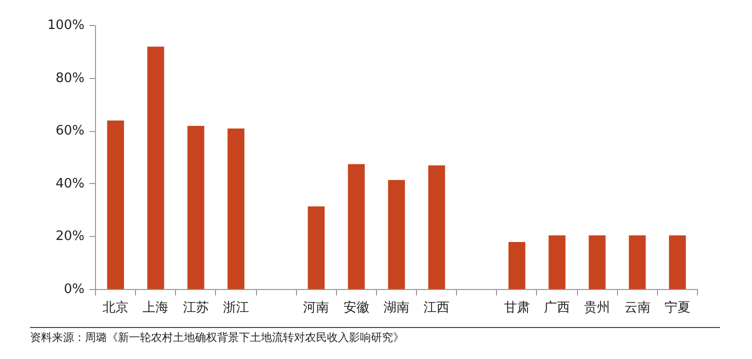 This screenshot has width=752, height=359. What do you see at coordinates (195, 308) in the screenshot?
I see `x-tick-label: 江苏` at bounding box center [195, 308].